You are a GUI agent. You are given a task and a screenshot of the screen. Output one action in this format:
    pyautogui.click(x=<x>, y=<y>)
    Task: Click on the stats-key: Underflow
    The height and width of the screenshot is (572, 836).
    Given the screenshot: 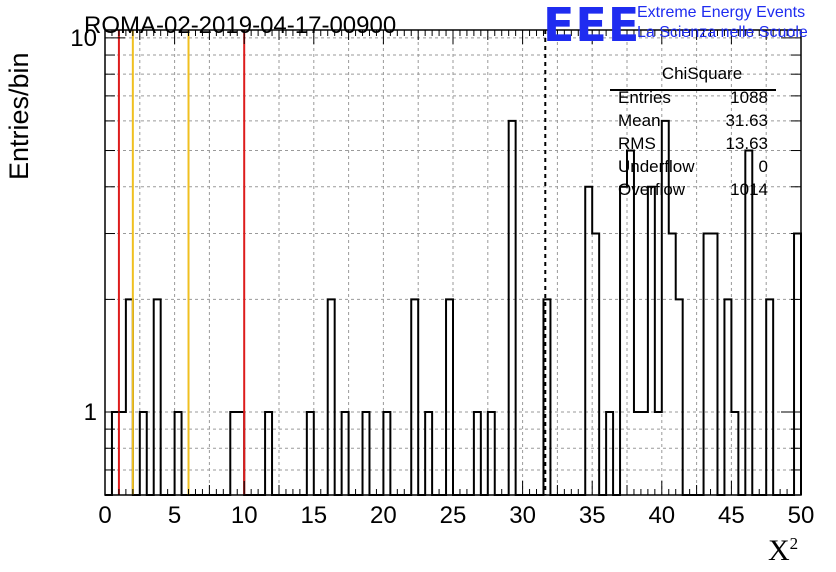 What is the action you would take?
    pyautogui.click(x=656, y=166)
    